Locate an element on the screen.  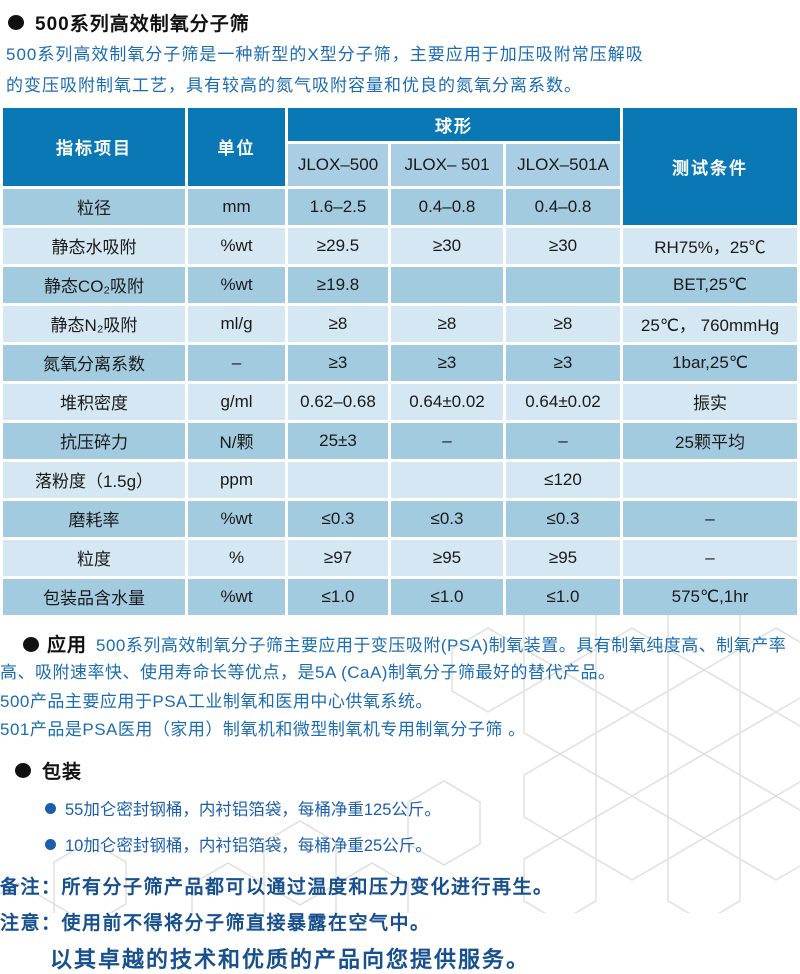
spec-label-cell: 堆积密度 is located at coordinates (94, 401).